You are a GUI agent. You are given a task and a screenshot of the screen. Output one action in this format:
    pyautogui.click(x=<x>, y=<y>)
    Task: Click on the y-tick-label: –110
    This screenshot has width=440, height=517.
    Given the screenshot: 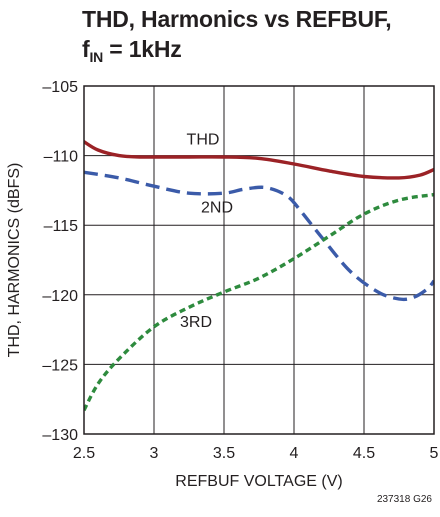 What is the action you would take?
    pyautogui.click(x=61, y=157)
    